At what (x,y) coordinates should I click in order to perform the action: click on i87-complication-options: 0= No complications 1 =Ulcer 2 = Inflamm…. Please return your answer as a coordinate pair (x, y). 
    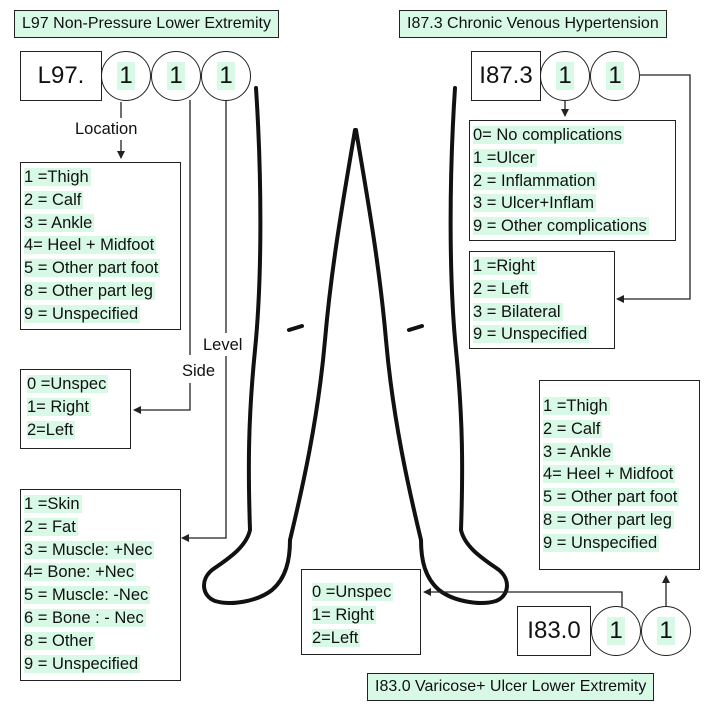
    Looking at the image, I should click on (572, 180).